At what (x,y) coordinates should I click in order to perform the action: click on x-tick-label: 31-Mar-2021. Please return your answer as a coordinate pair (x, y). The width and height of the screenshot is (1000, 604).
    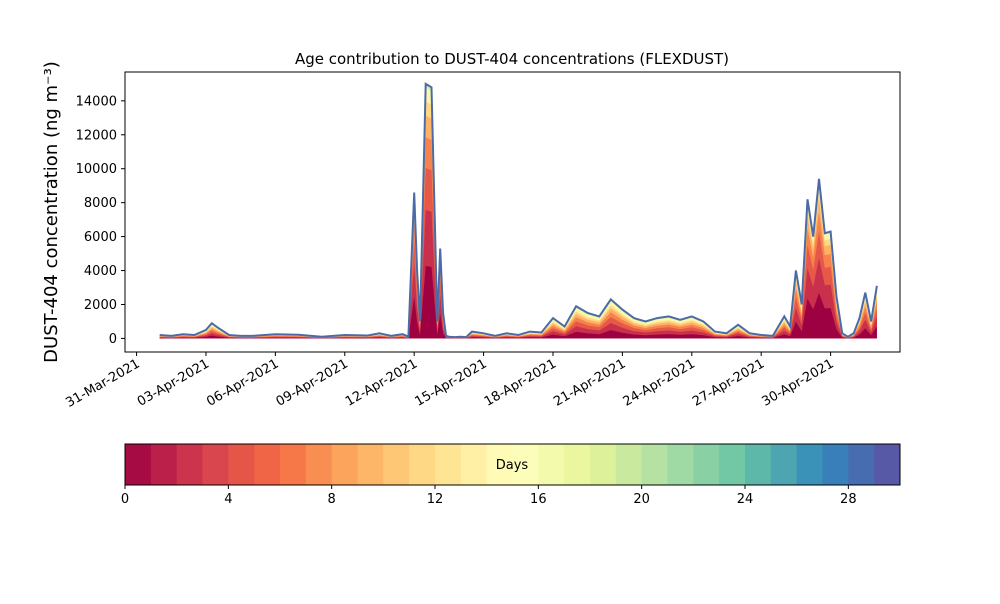
    Looking at the image, I should click on (102, 383).